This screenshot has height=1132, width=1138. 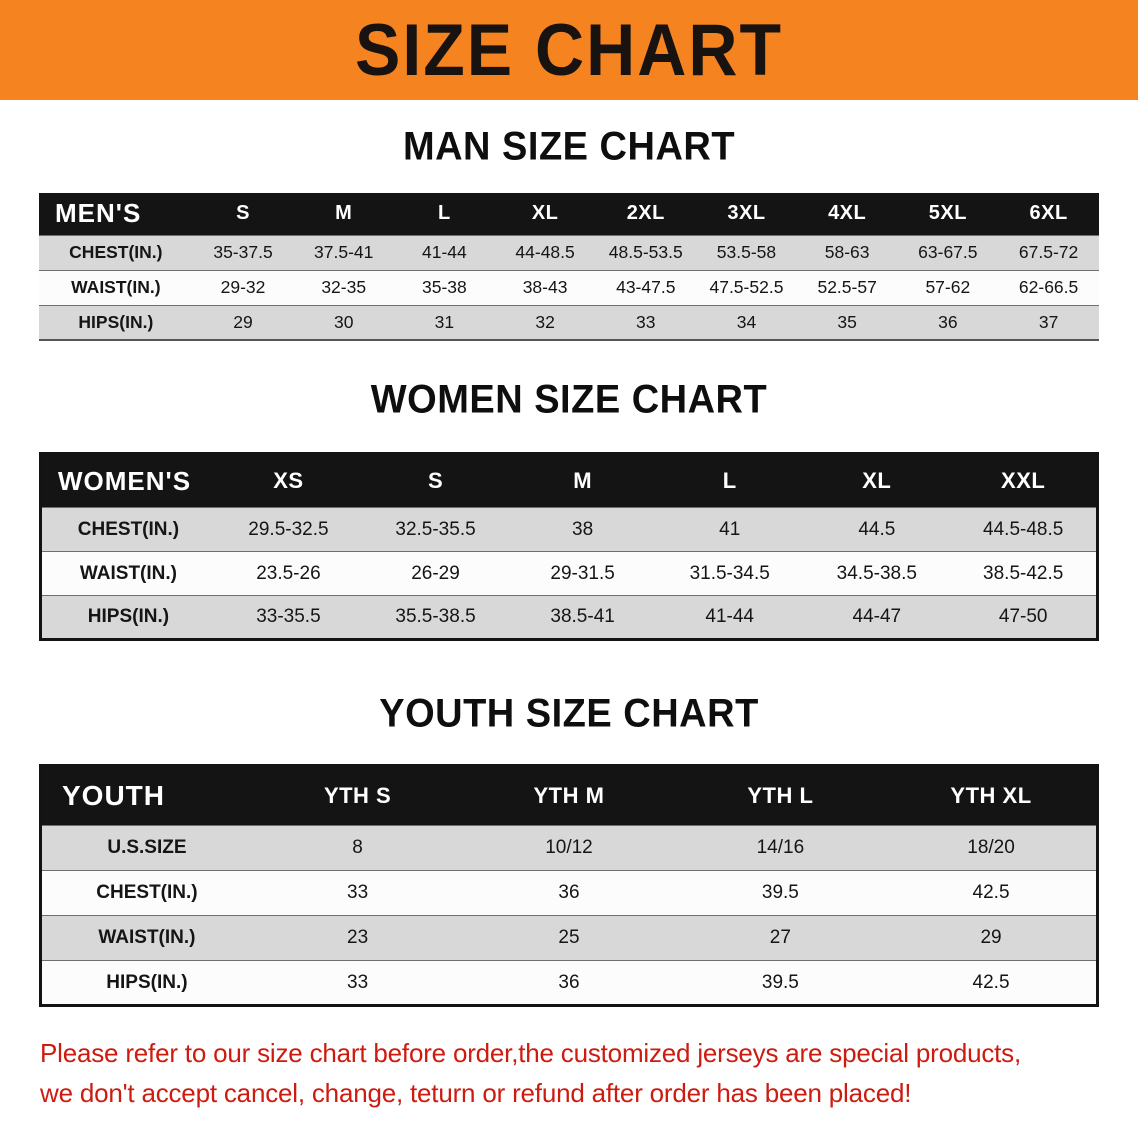 What do you see at coordinates (1048, 322) in the screenshot?
I see `measurement-value: 37` at bounding box center [1048, 322].